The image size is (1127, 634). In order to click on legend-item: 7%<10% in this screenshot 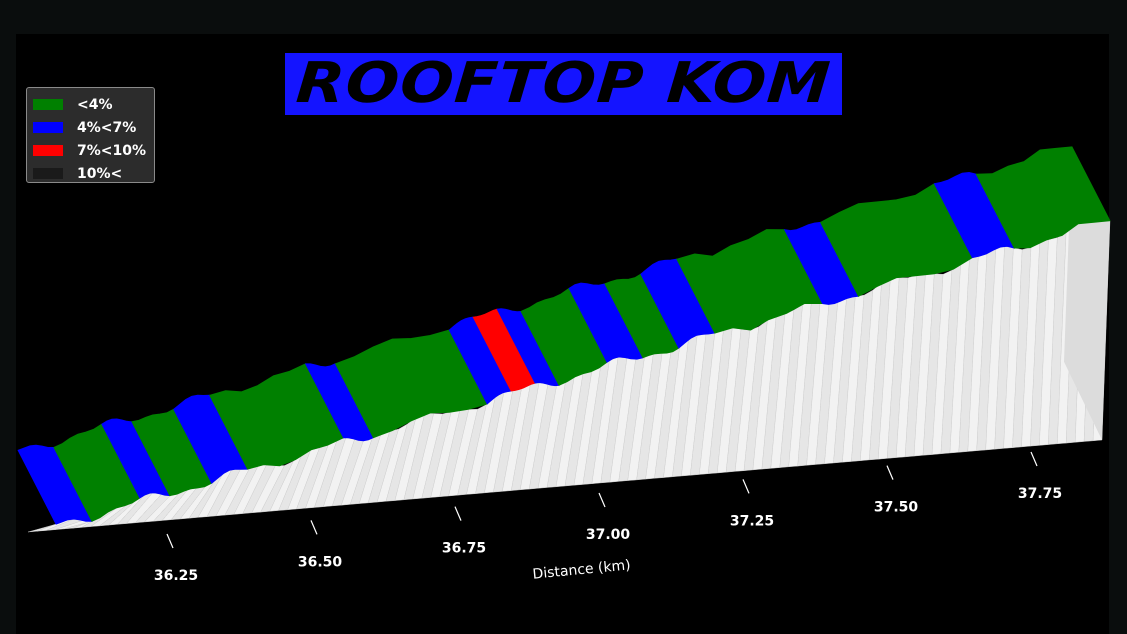, I will do `click(93, 150)`.